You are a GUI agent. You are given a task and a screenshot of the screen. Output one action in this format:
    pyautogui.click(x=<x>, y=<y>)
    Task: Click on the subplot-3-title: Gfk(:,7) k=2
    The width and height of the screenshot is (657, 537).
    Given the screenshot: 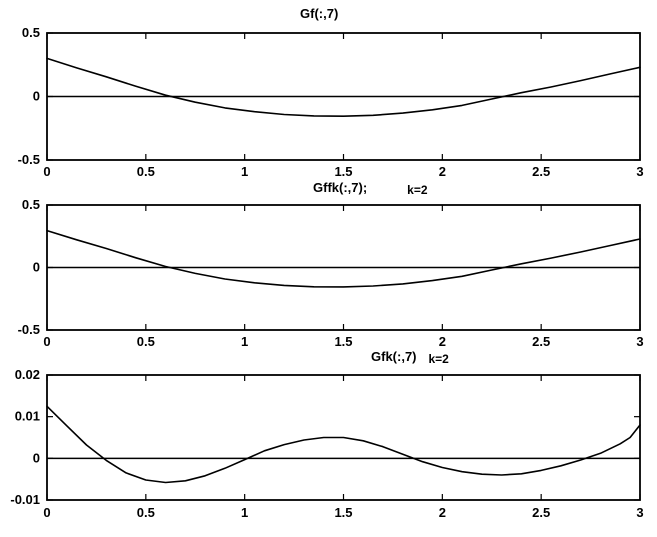 What is the action you would take?
    pyautogui.click(x=410, y=358)
    